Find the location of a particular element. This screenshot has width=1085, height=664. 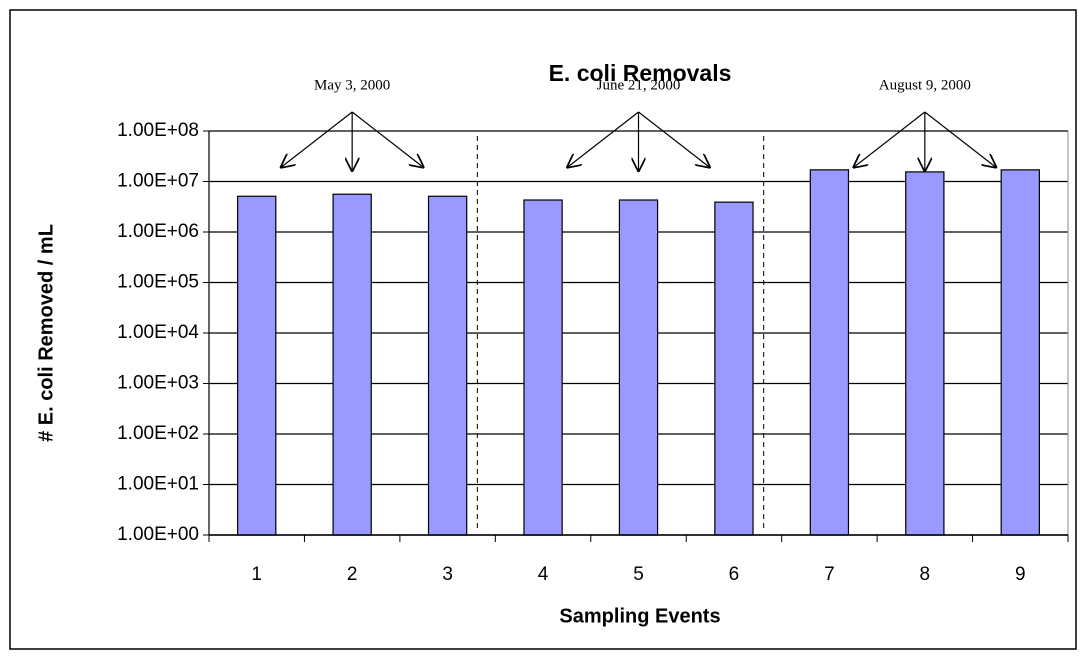

annotation: August 9, 2000 is located at coordinates (925, 85).